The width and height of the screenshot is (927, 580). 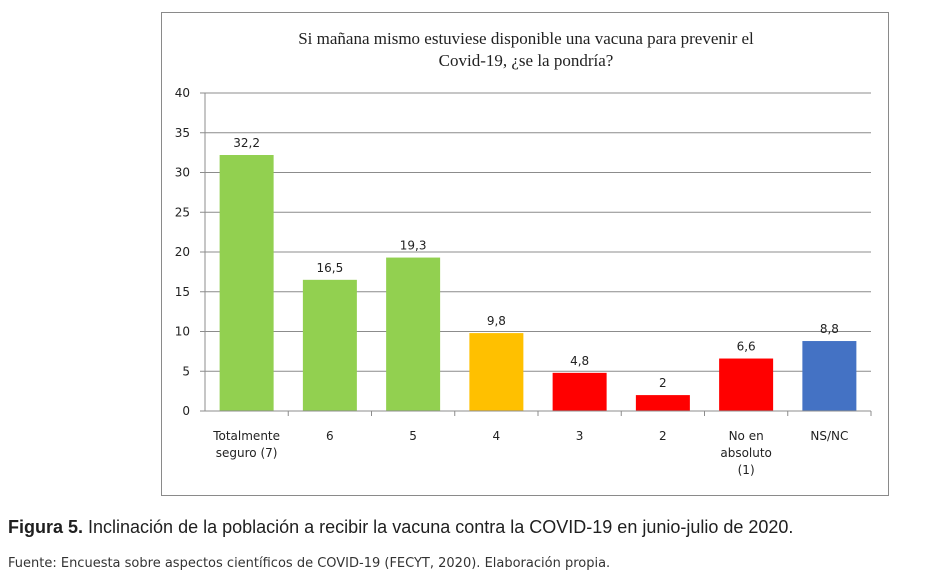 I want to click on x-tick-label: Totalmente seguro (7), so click(x=246, y=444).